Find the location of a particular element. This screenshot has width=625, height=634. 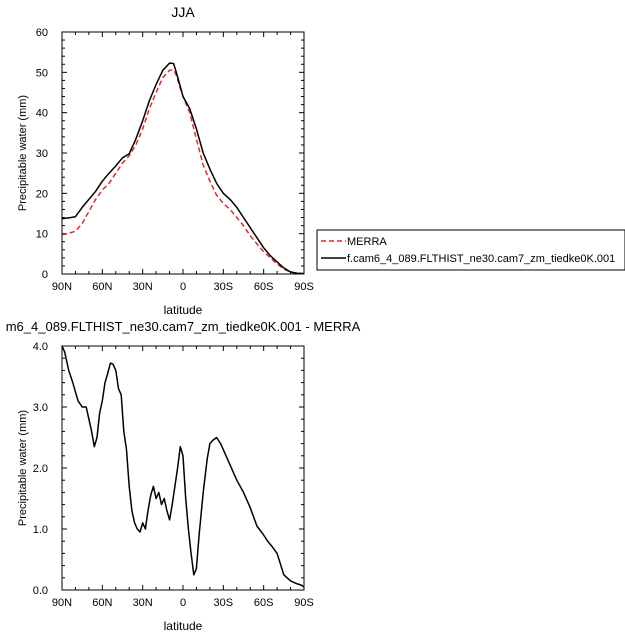

top-y-tick-label: 30 is located at coordinates (42, 154).